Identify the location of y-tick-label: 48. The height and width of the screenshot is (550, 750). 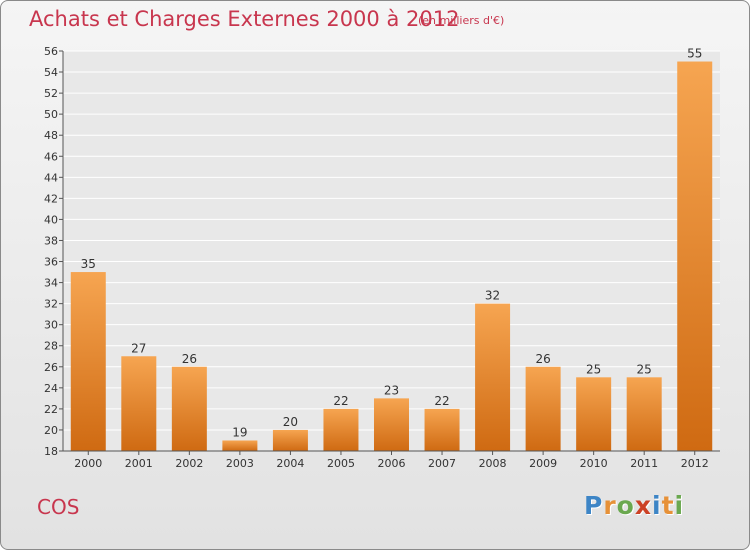
(51, 135).